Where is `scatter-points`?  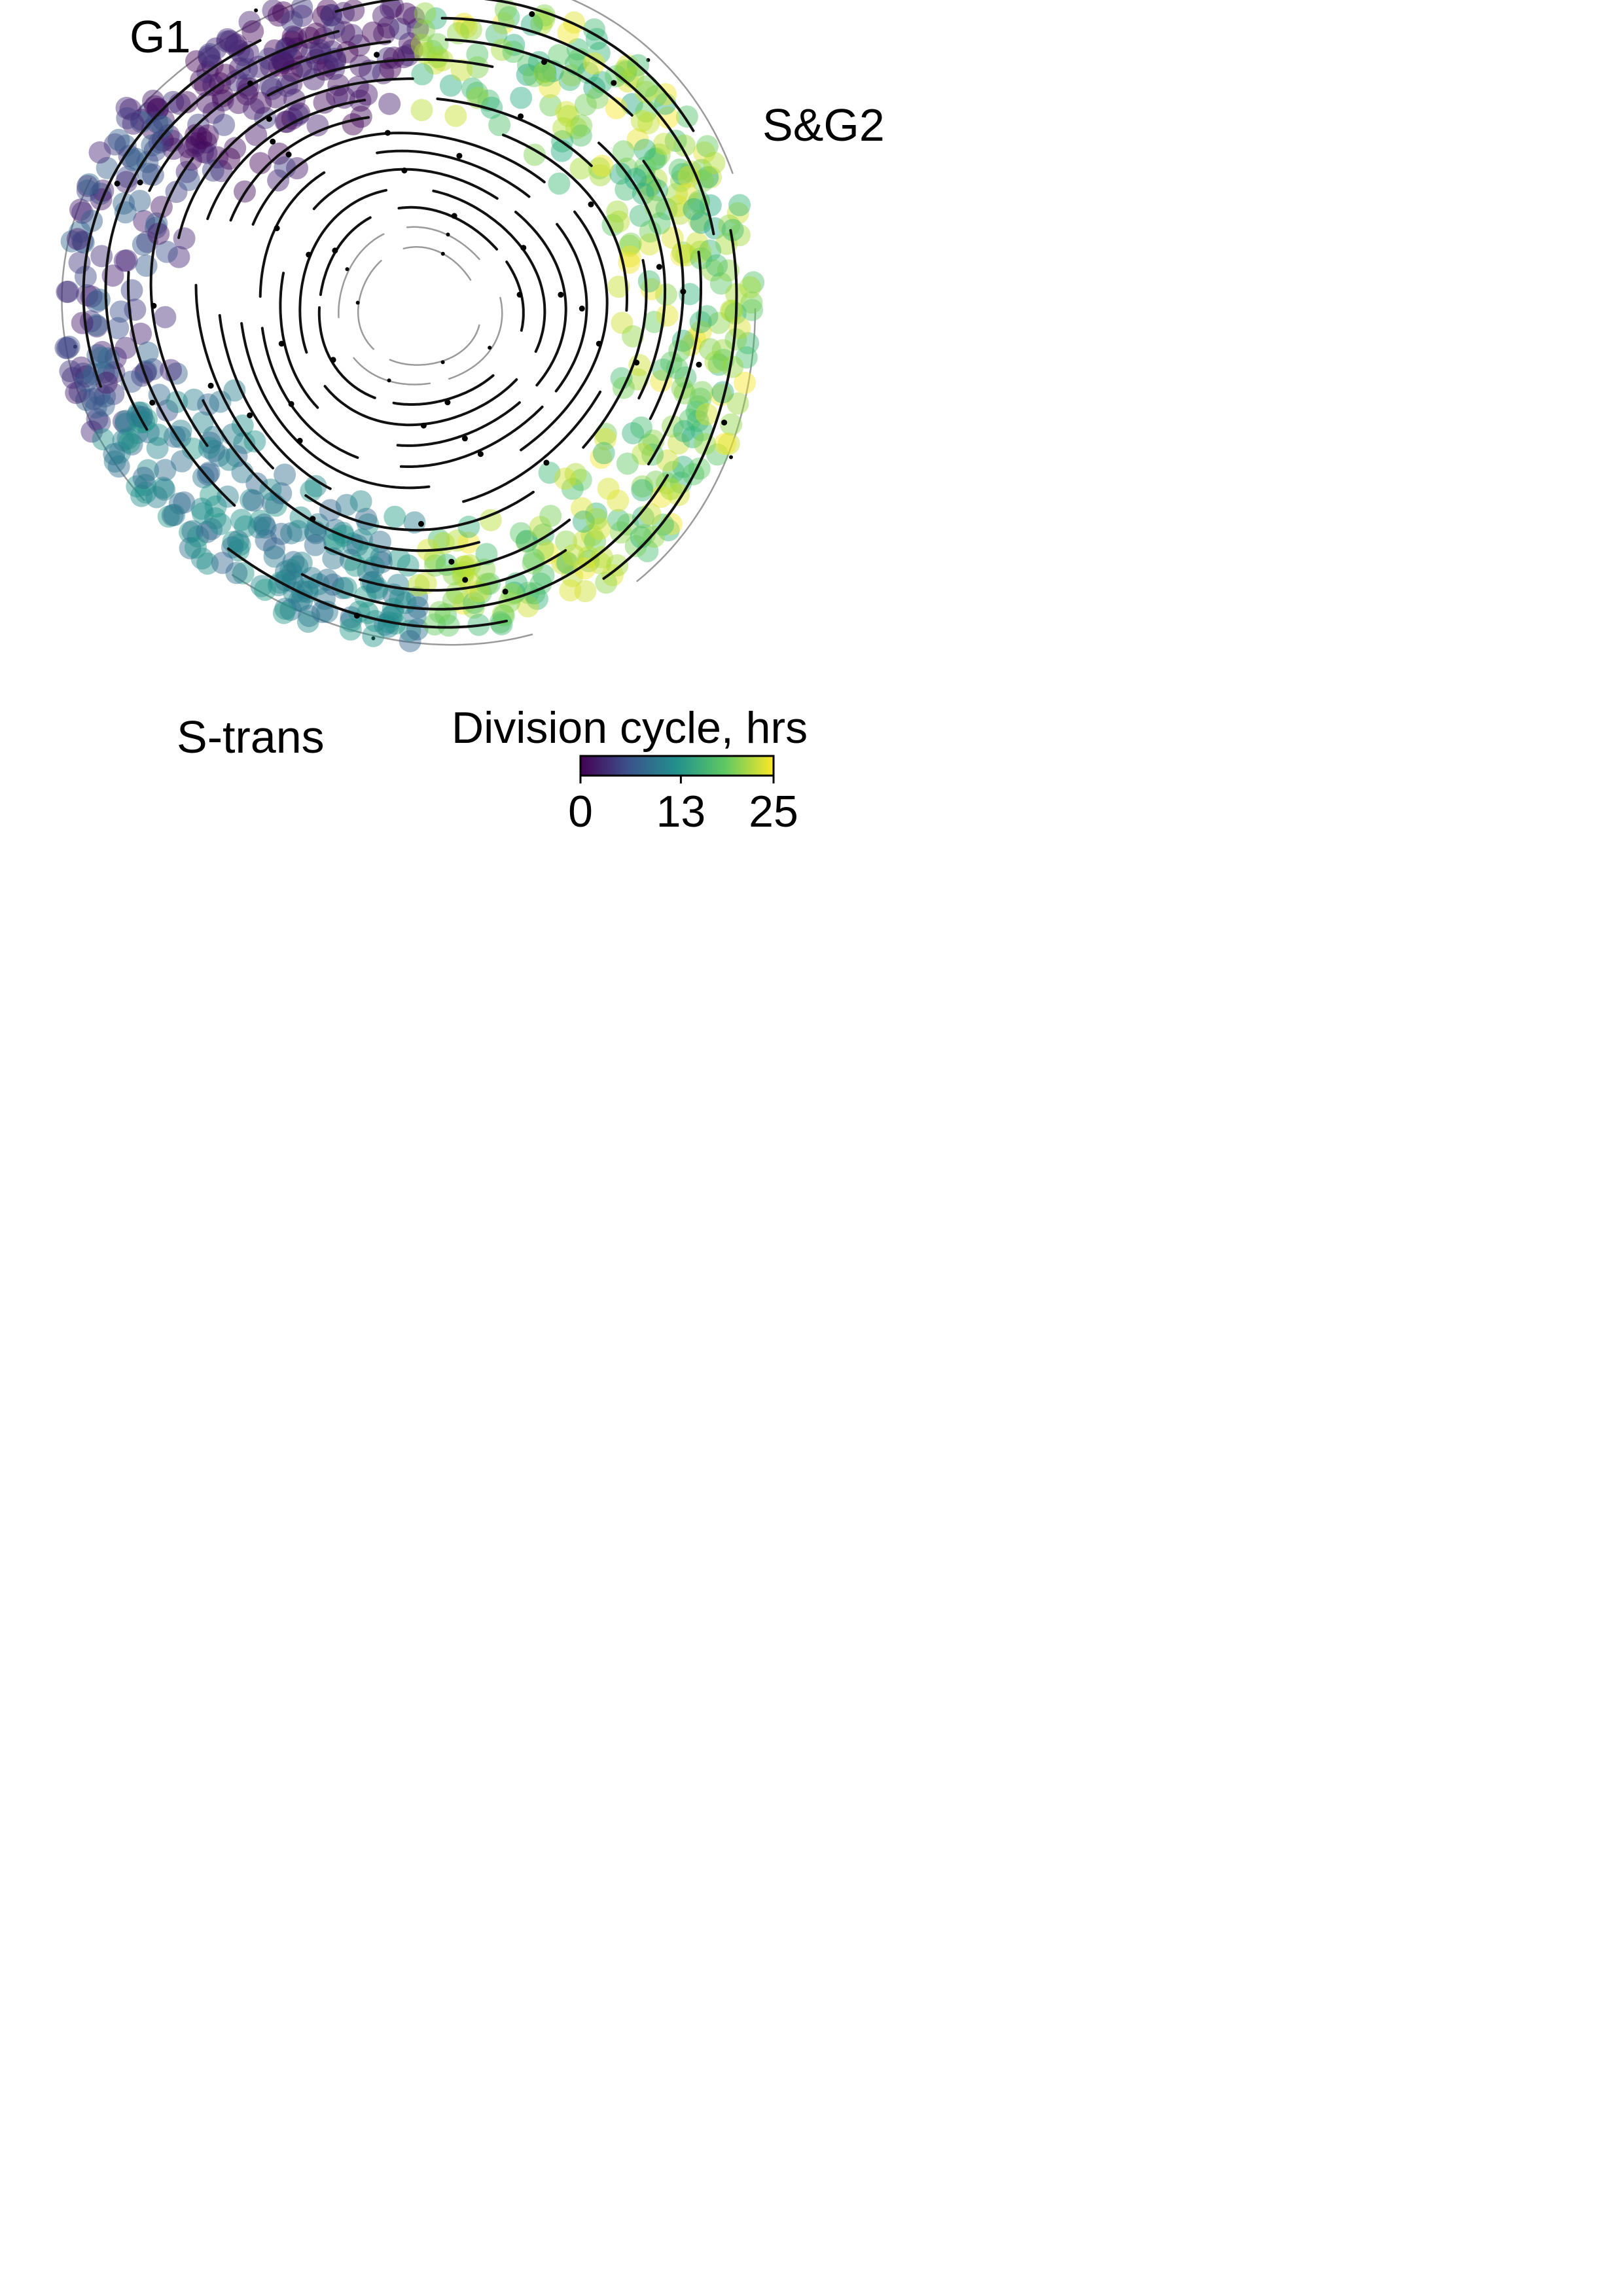
scatter-points is located at coordinates (409, 326).